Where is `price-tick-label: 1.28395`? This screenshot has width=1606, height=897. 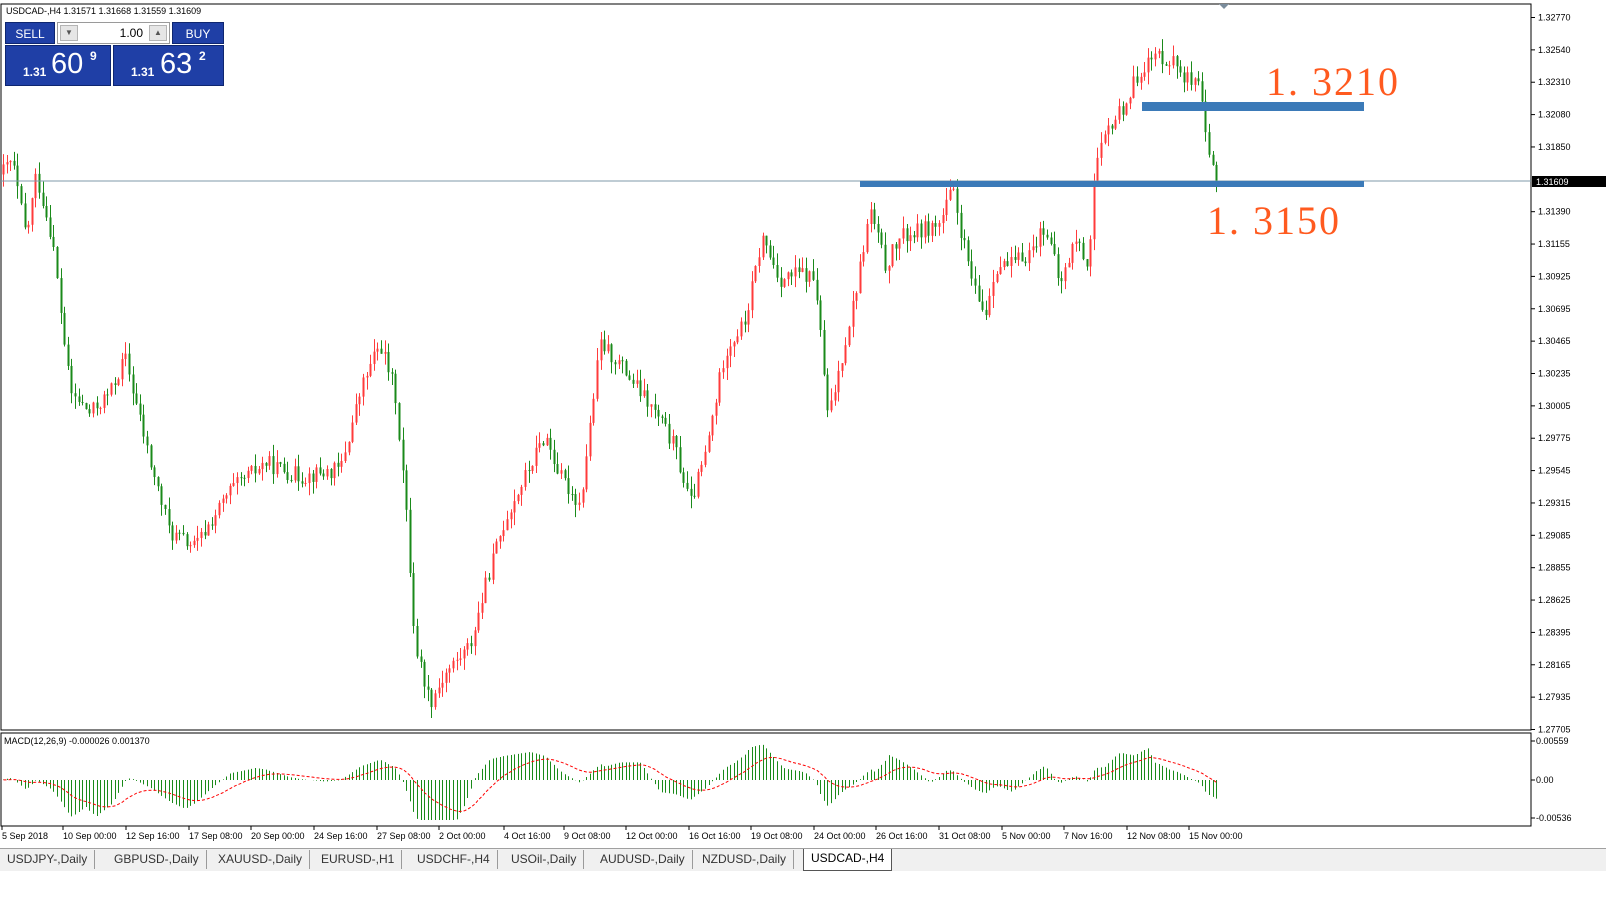 price-tick-label: 1.28395 is located at coordinates (1554, 632).